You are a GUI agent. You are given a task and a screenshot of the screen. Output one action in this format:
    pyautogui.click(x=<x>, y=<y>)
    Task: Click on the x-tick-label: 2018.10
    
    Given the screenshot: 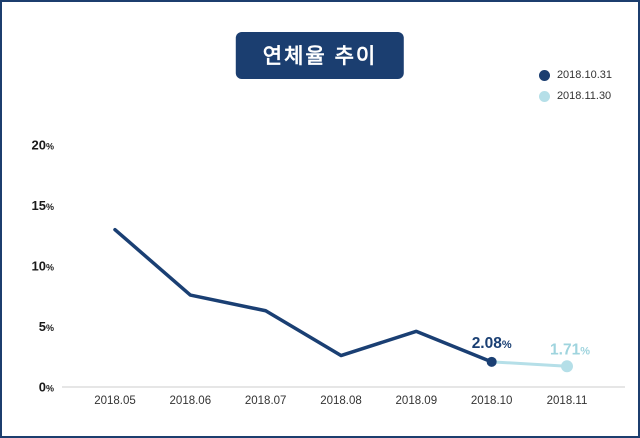 What is the action you would take?
    pyautogui.click(x=492, y=401)
    